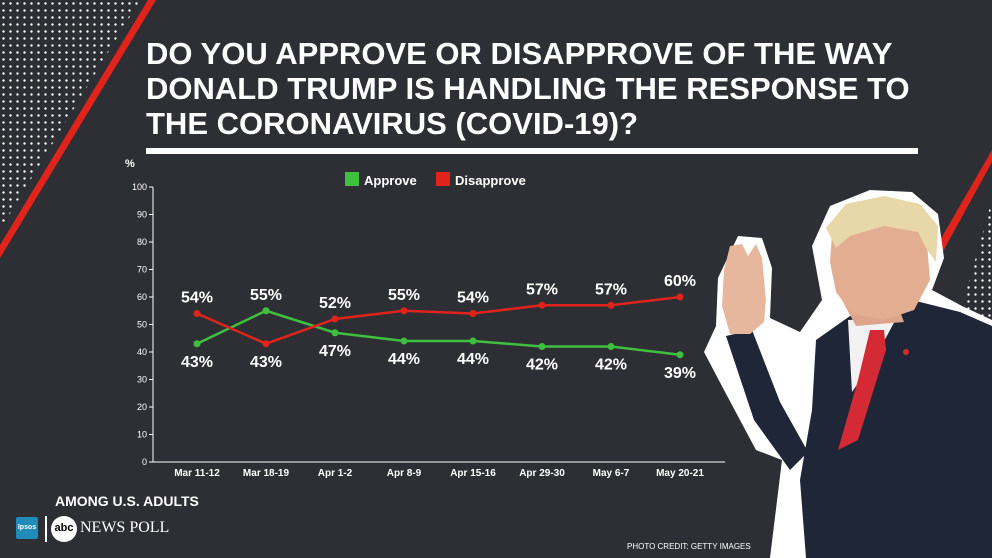 The image size is (992, 558). I want to click on legend-swatch-approve, so click(352, 179).